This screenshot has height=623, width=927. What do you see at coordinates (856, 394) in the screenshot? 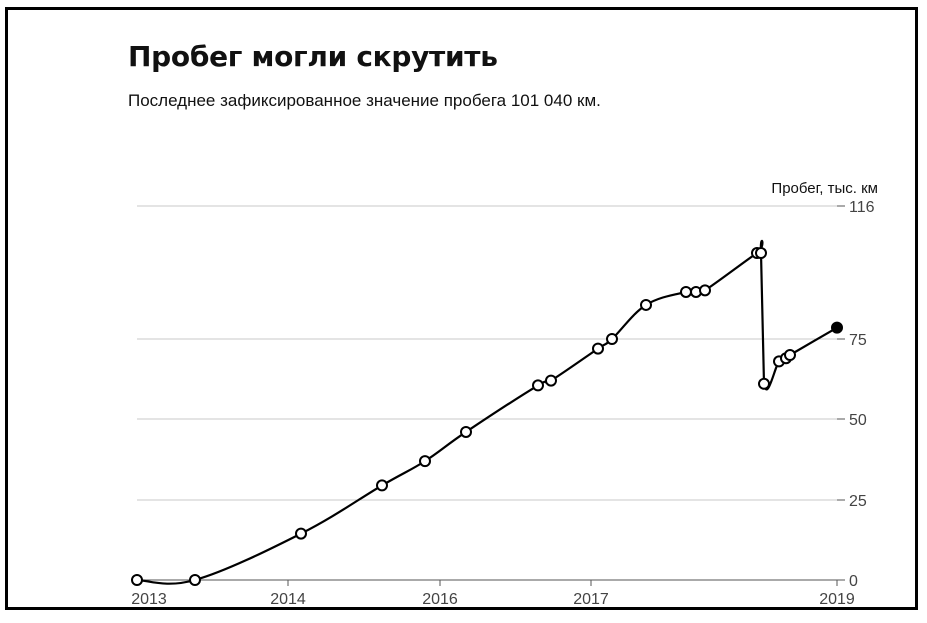
I see `y-axis-ticks: 0 25 50 75 116` at bounding box center [856, 394].